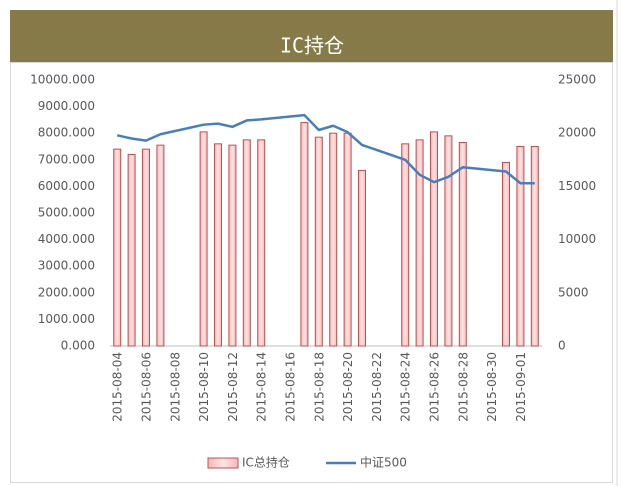 This screenshot has width=621, height=486. Describe the element at coordinates (66, 319) in the screenshot. I see `y-tick-label: 1000.000` at that location.